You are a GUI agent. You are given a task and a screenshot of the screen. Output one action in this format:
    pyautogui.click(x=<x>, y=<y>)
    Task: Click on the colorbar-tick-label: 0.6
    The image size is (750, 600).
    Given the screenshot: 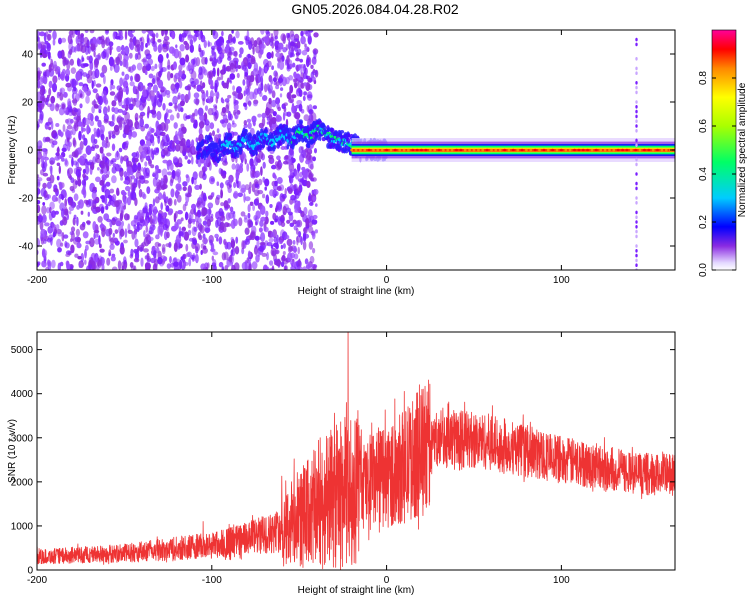 What is the action you would take?
    pyautogui.click(x=703, y=126)
    